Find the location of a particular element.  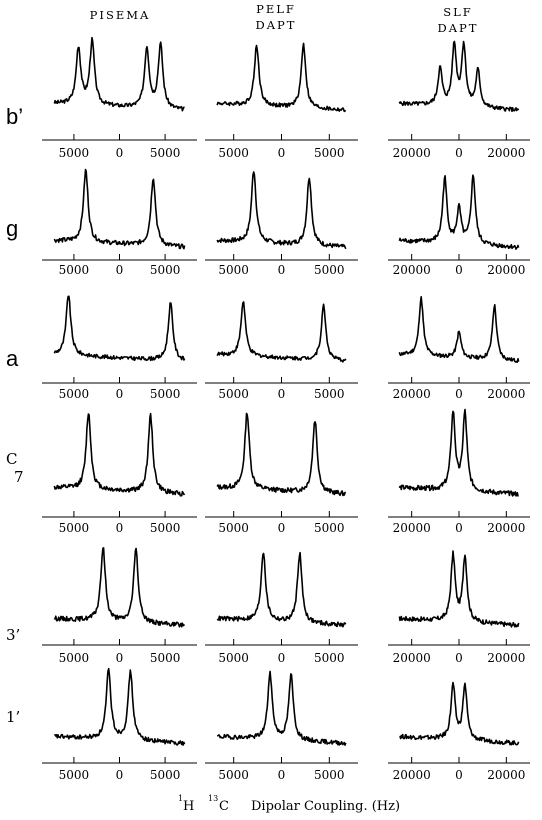

x-tick-label-c7-pelf-dapt-0: 5000 is located at coordinates (233, 528).